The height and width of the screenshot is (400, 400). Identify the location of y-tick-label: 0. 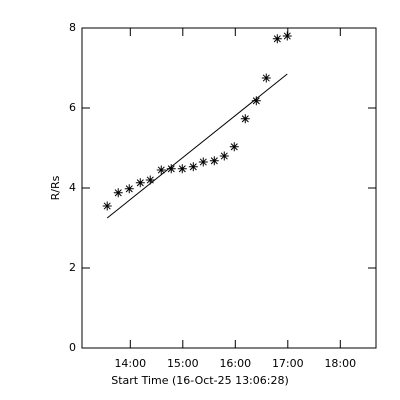
(72, 347).